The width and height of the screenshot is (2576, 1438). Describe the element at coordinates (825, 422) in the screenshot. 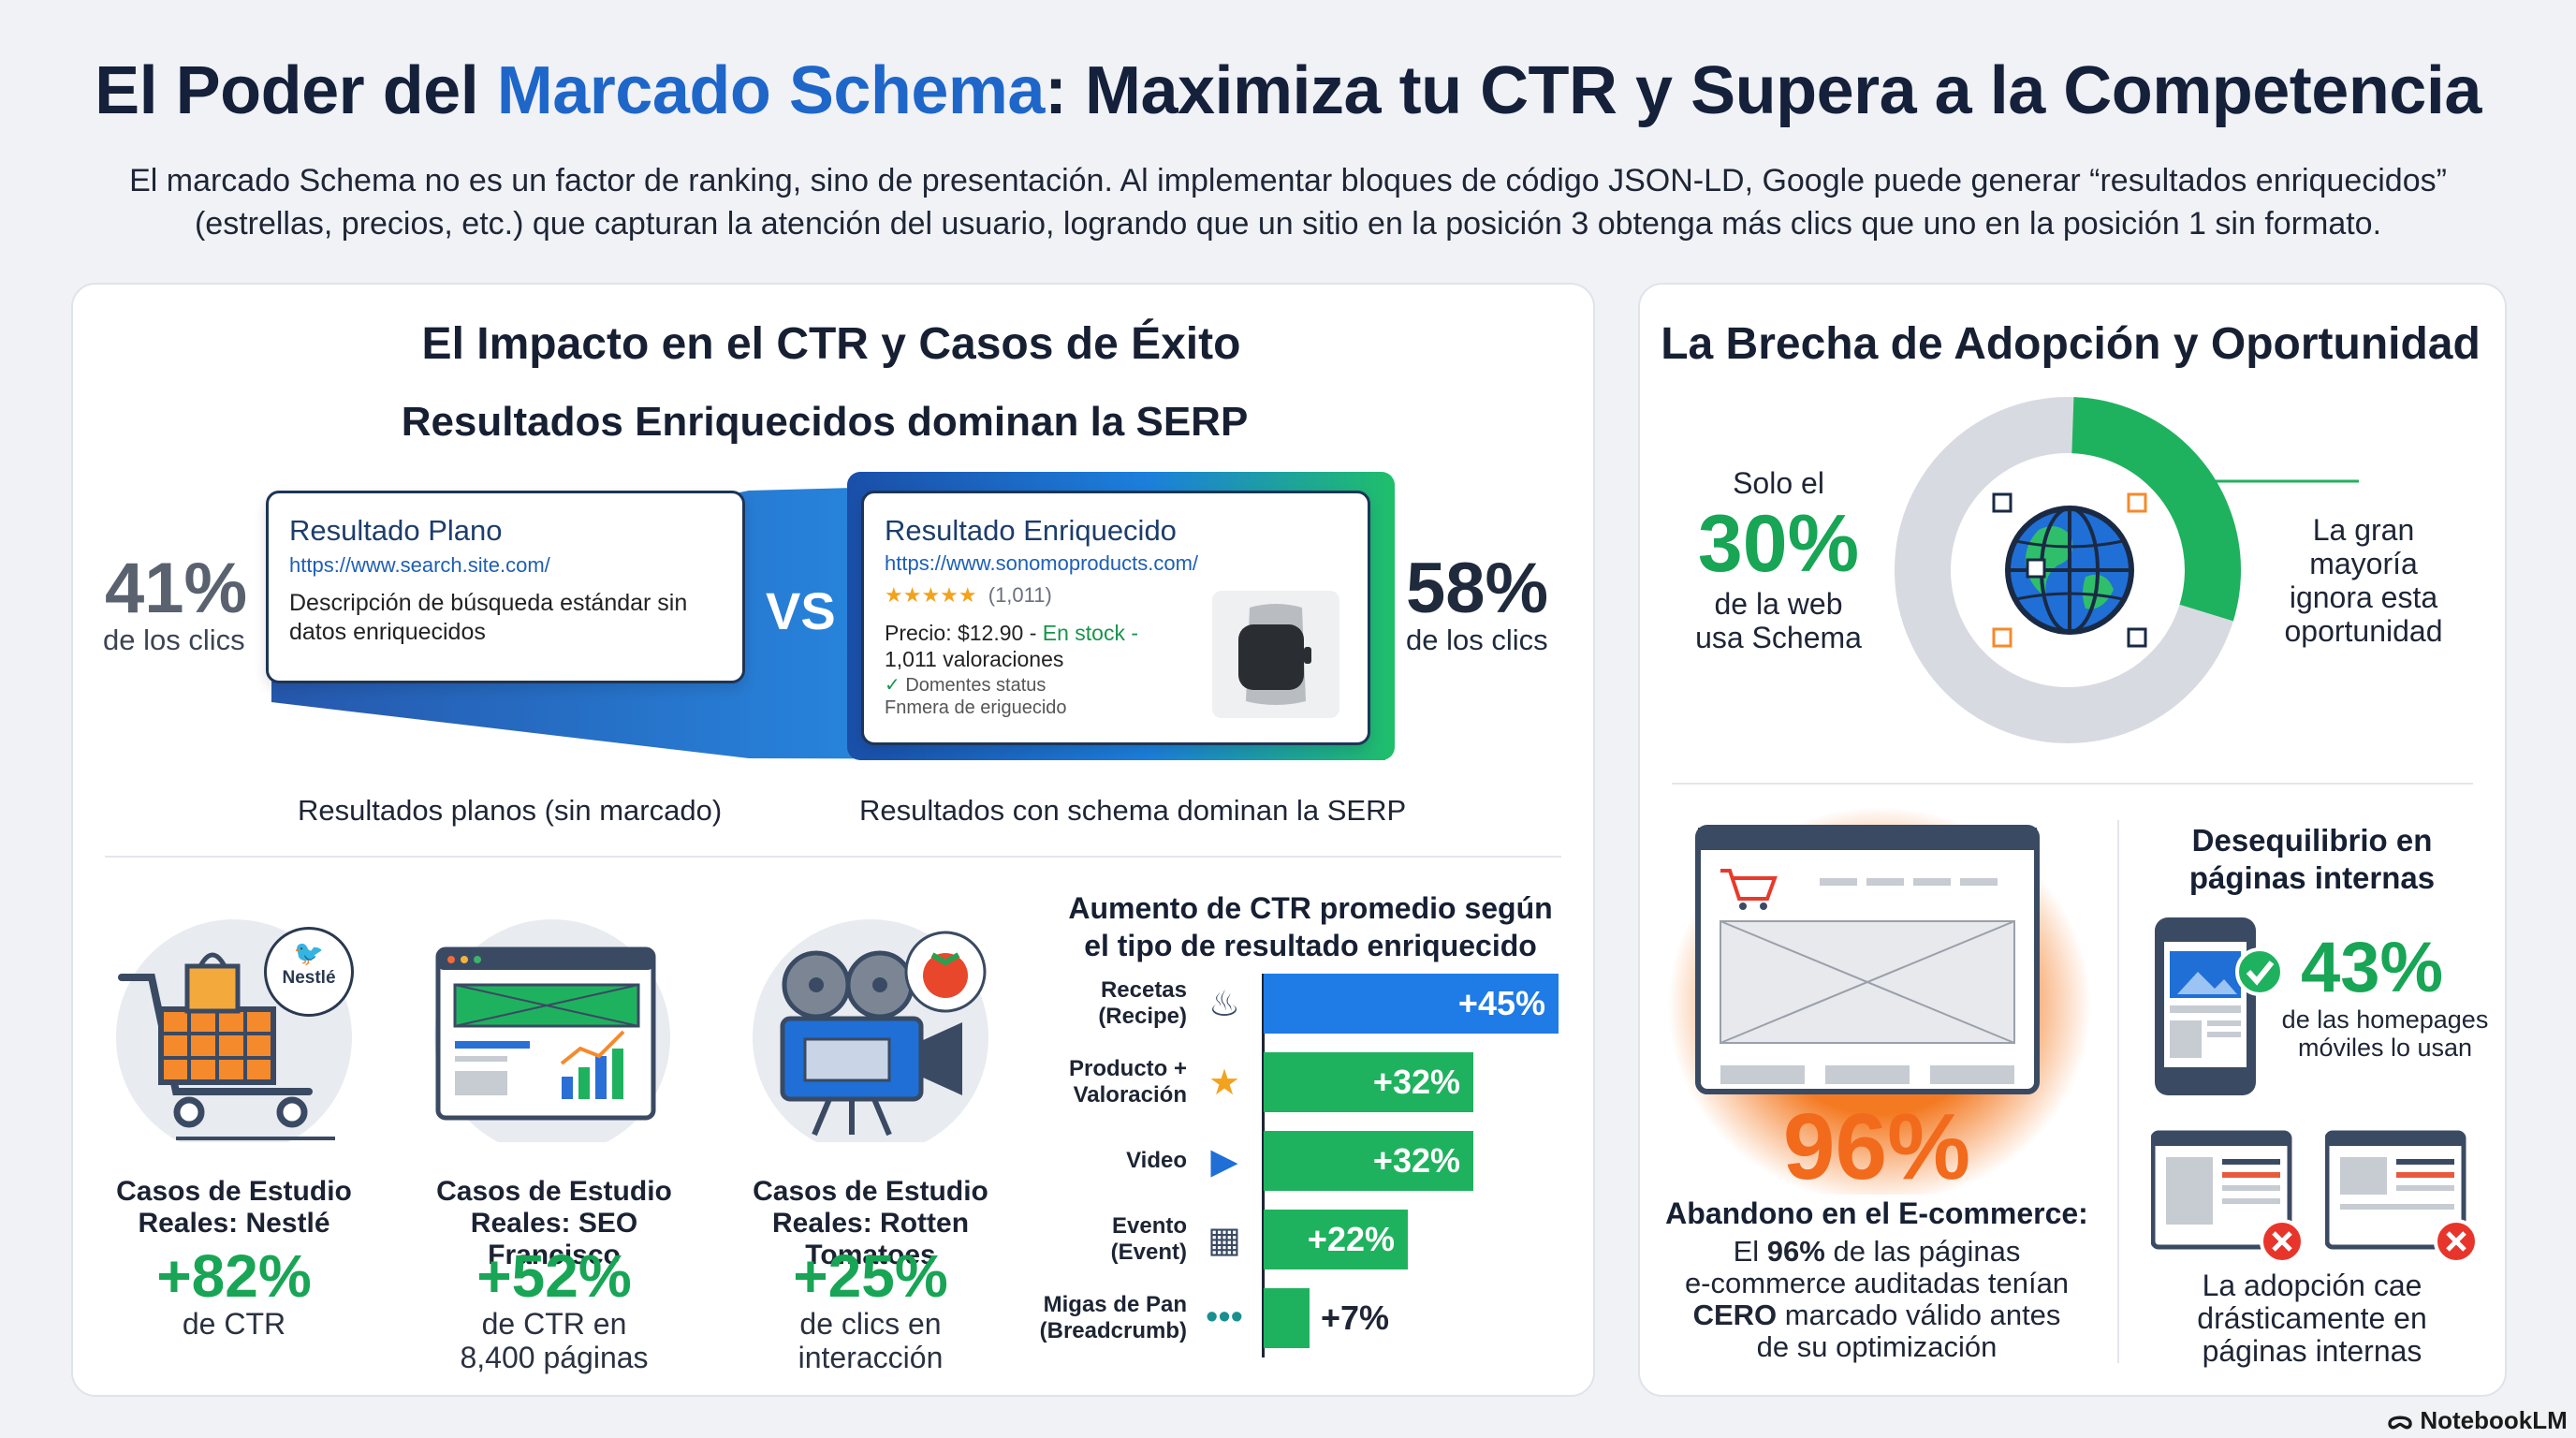

I see `serp-subtitle: Resultados Enriquecidos dominan la SERP` at that location.